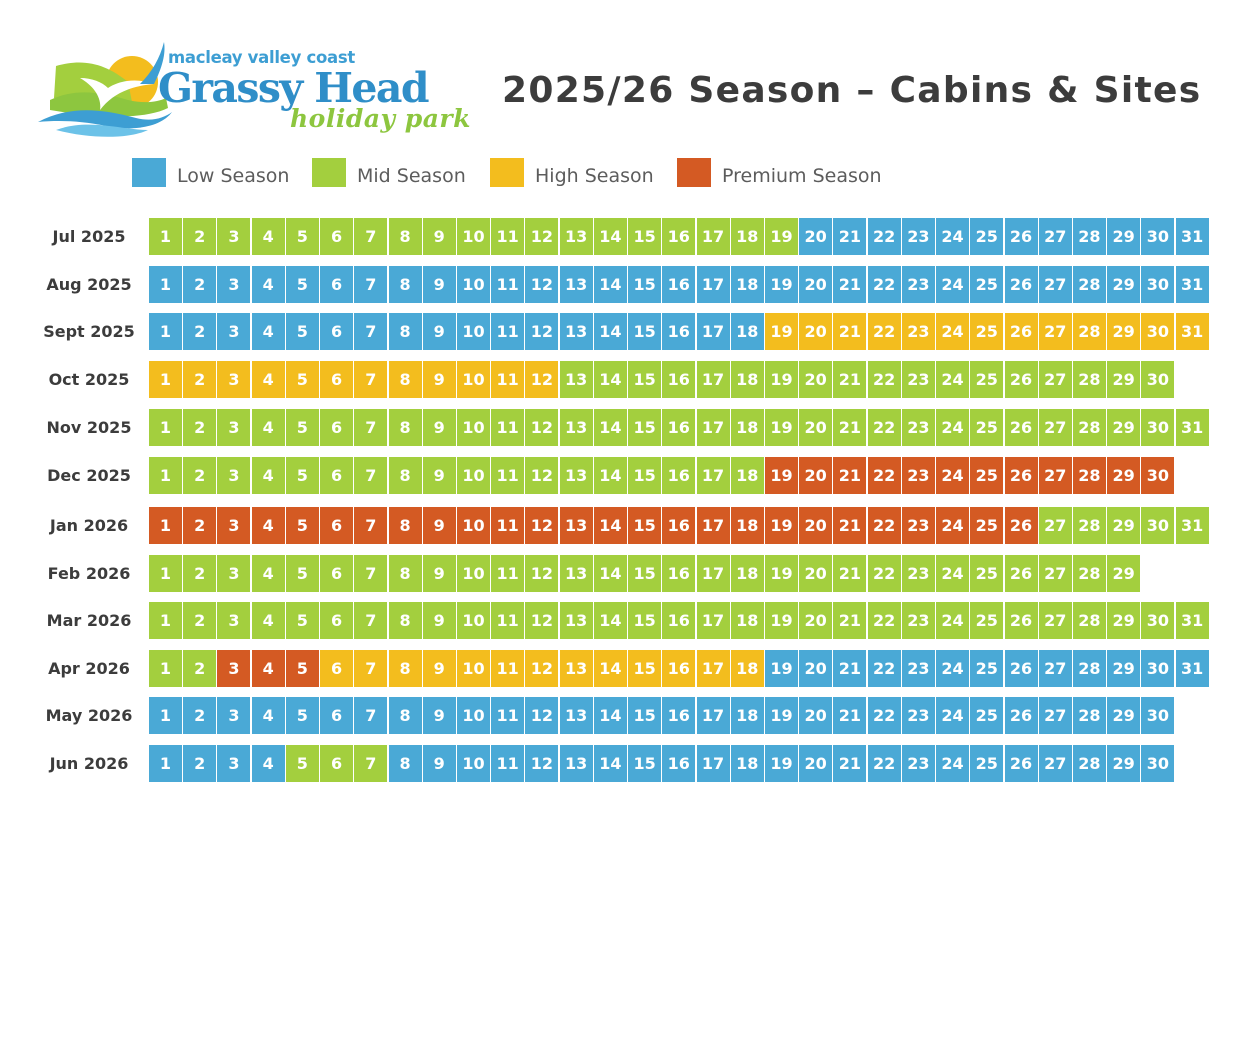  I want to click on month-label: Dec 2025, so click(89, 475).